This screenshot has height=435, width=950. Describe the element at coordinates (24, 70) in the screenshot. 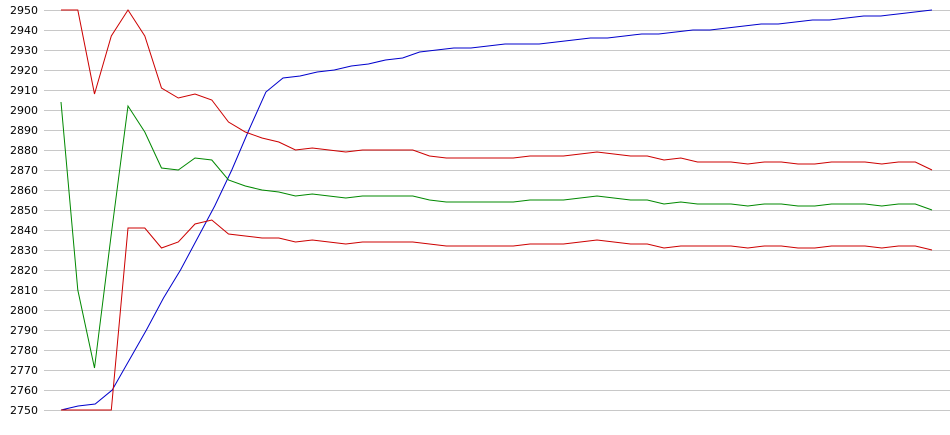

I see `y-tick-label: 2920` at that location.